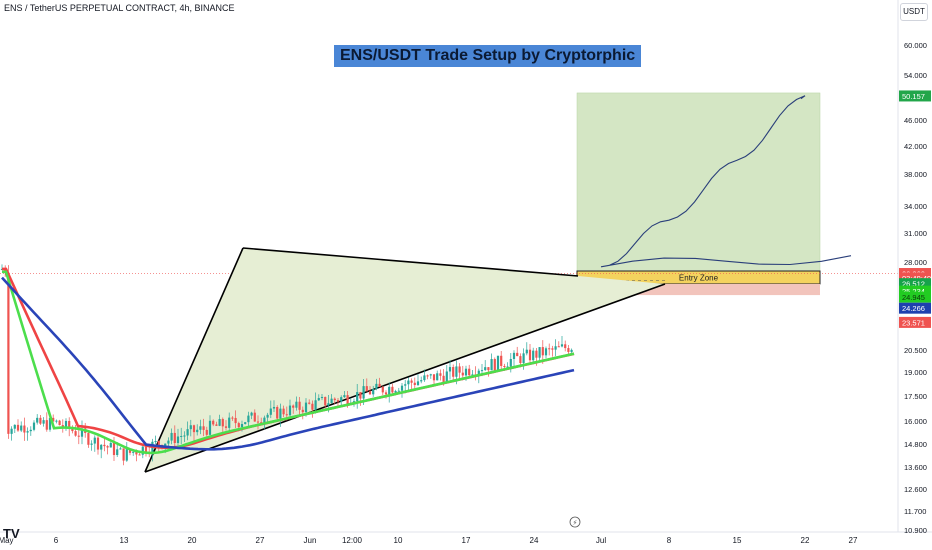  I want to click on price-tick-label: 42.000, so click(915, 146).